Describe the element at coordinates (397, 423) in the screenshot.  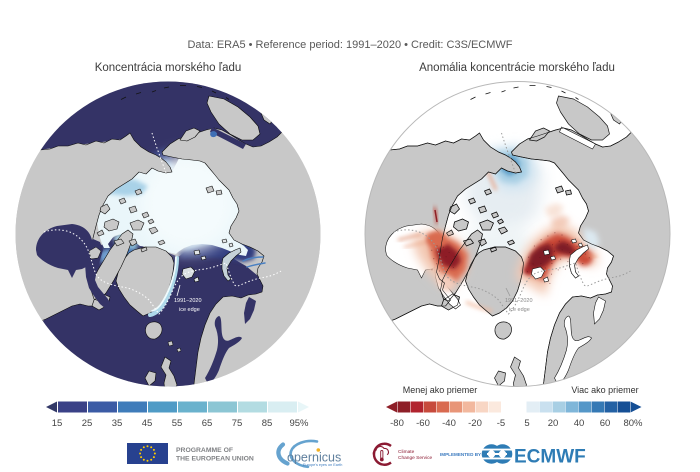
I see `svg-text: -80` at that location.